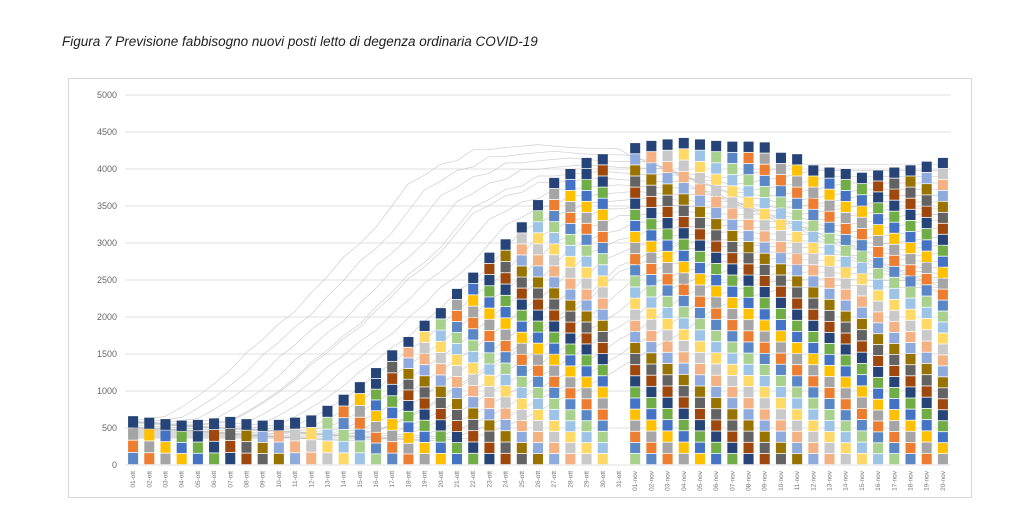 This screenshot has height=522, width=1024. What do you see at coordinates (165, 479) in the screenshot?
I see `x-tick-label: 03-ott` at bounding box center [165, 479].